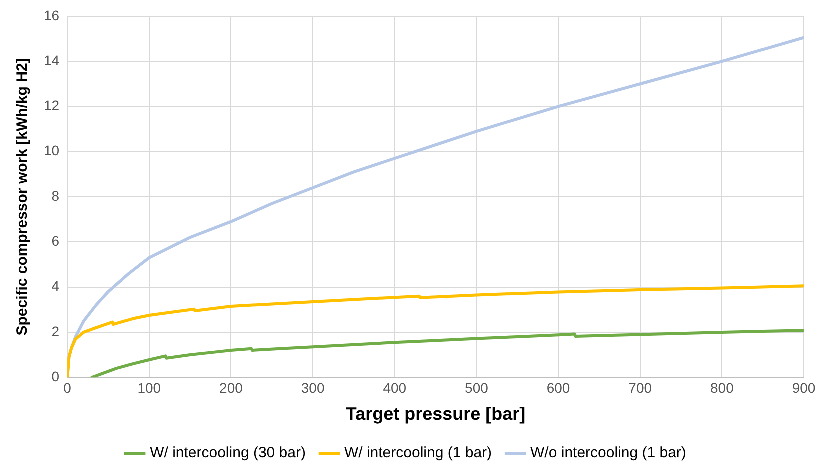 This screenshot has height=475, width=826. Describe the element at coordinates (477, 388) in the screenshot. I see `x-tick-label: 500` at that location.